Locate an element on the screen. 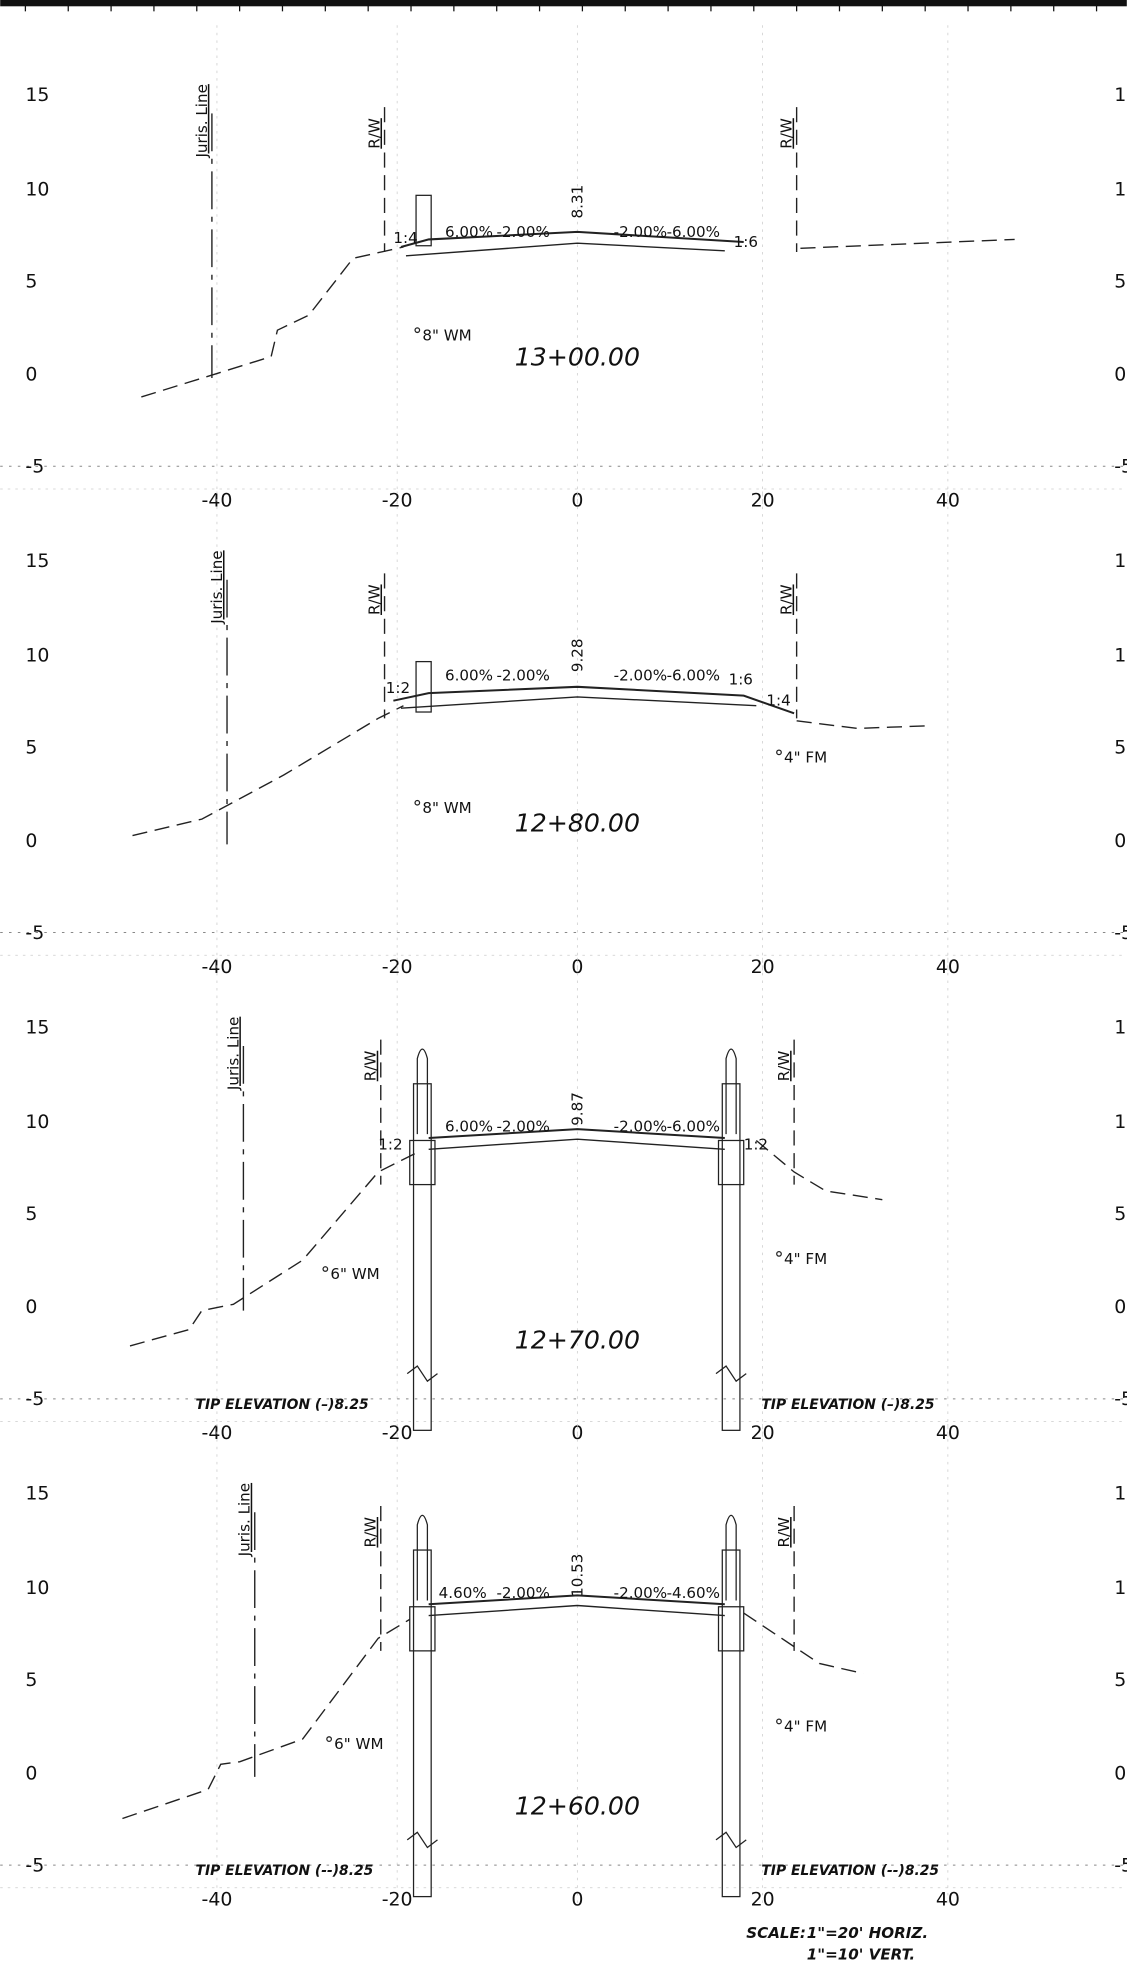 The height and width of the screenshot is (1976, 1127). utility-label: 8" WM is located at coordinates (446, 808).